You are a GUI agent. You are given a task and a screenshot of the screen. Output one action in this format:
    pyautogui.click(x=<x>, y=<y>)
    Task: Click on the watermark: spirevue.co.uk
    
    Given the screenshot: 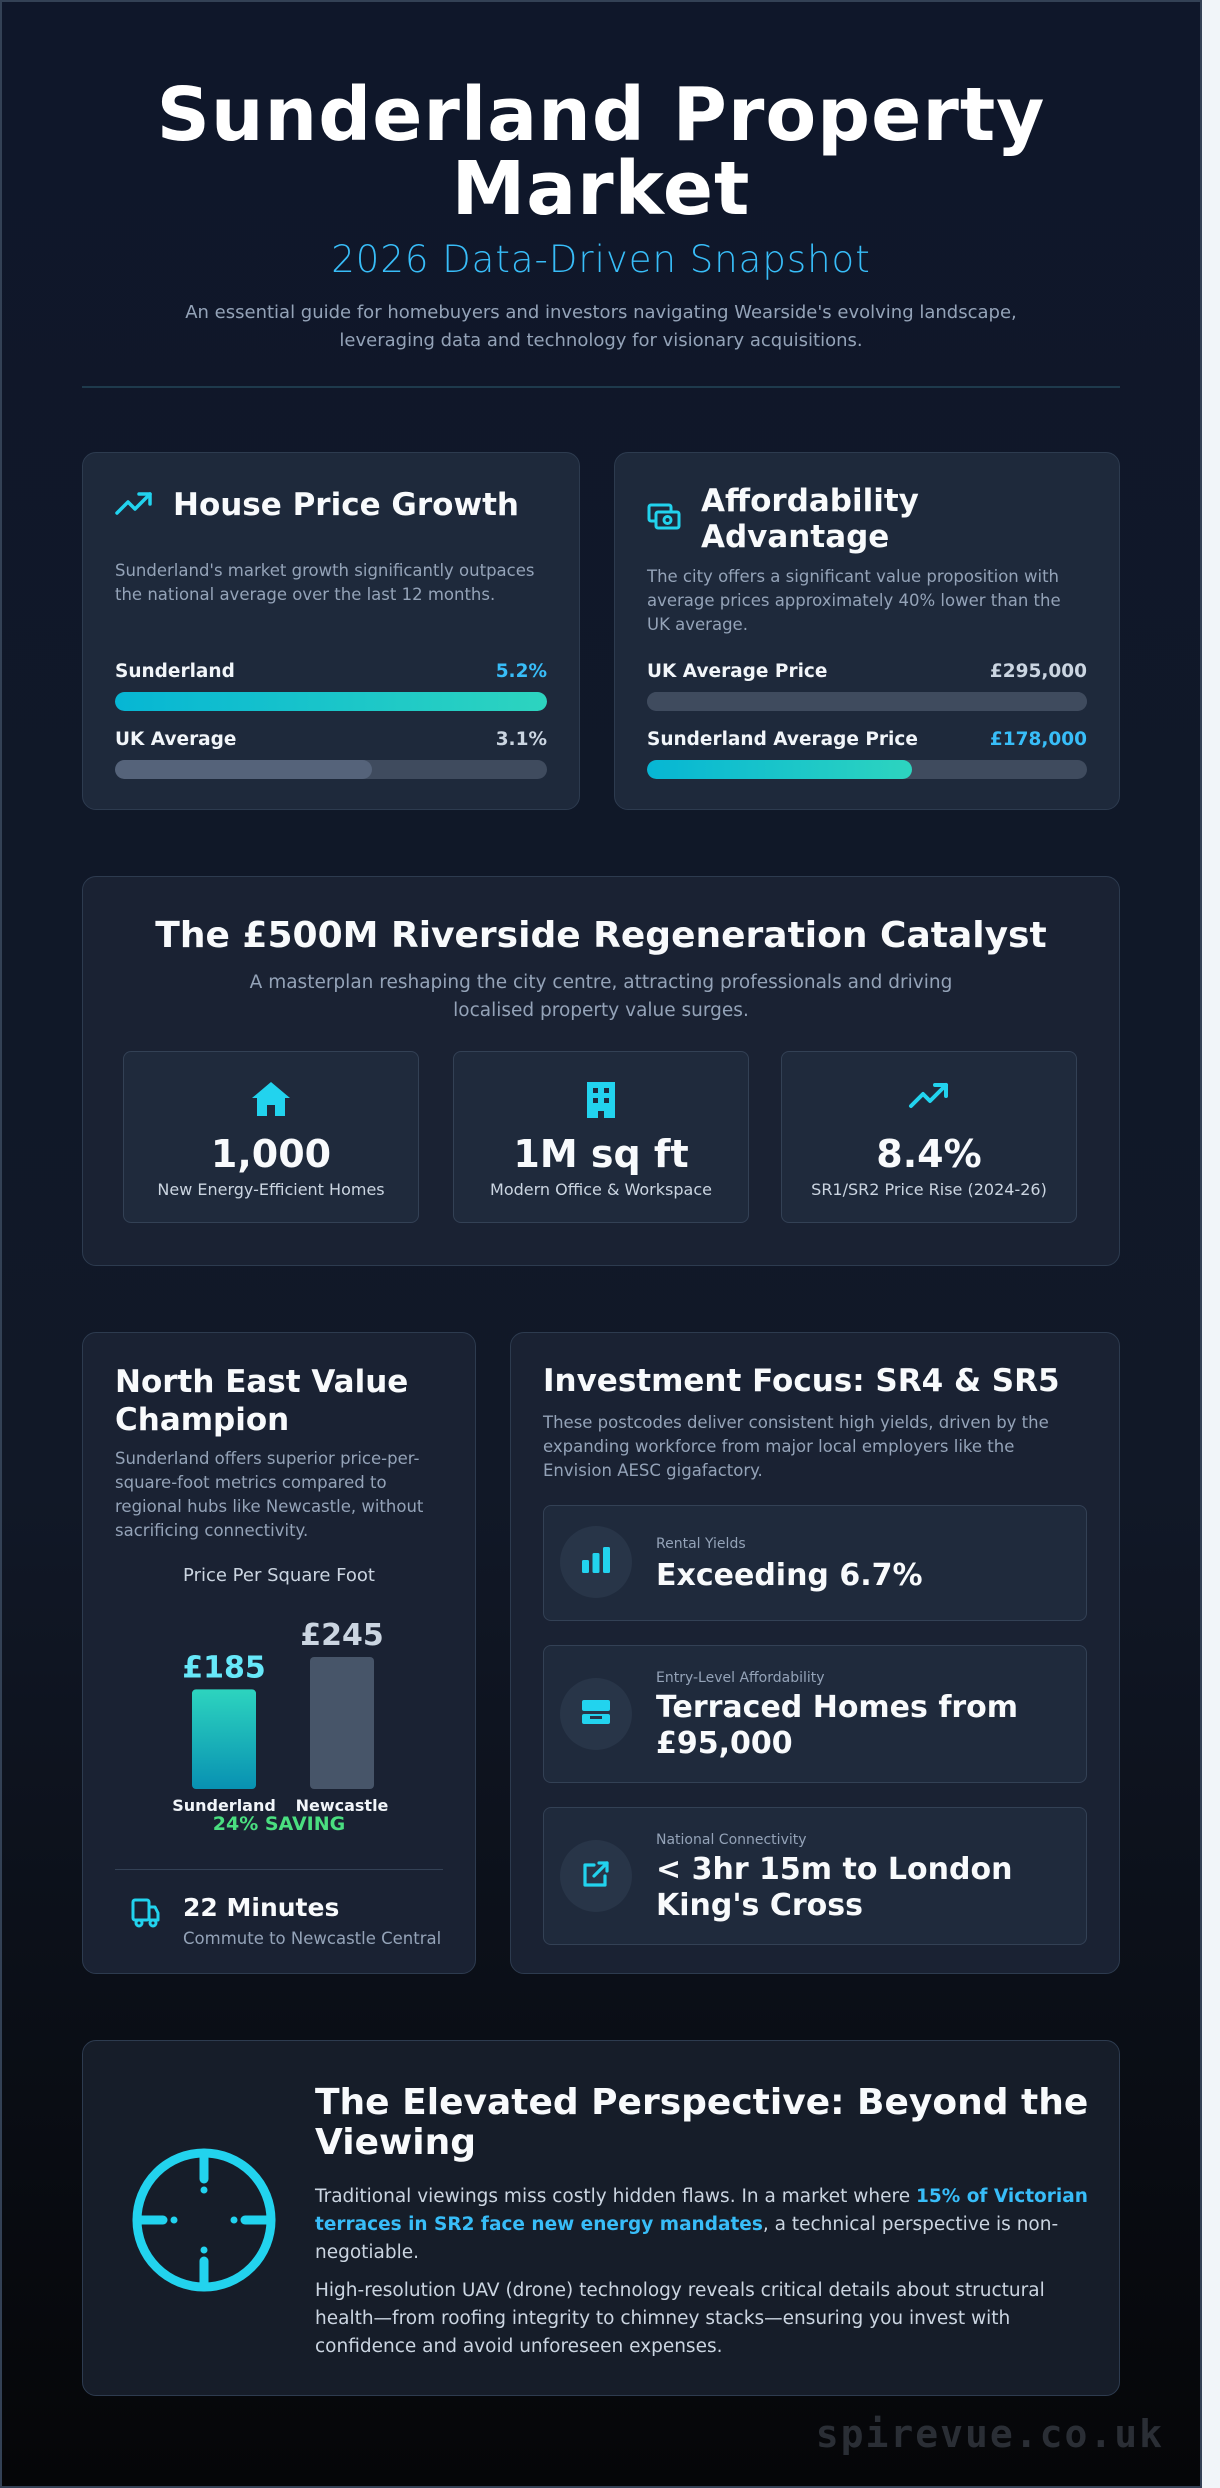 What is the action you would take?
    pyautogui.click(x=989, y=2434)
    